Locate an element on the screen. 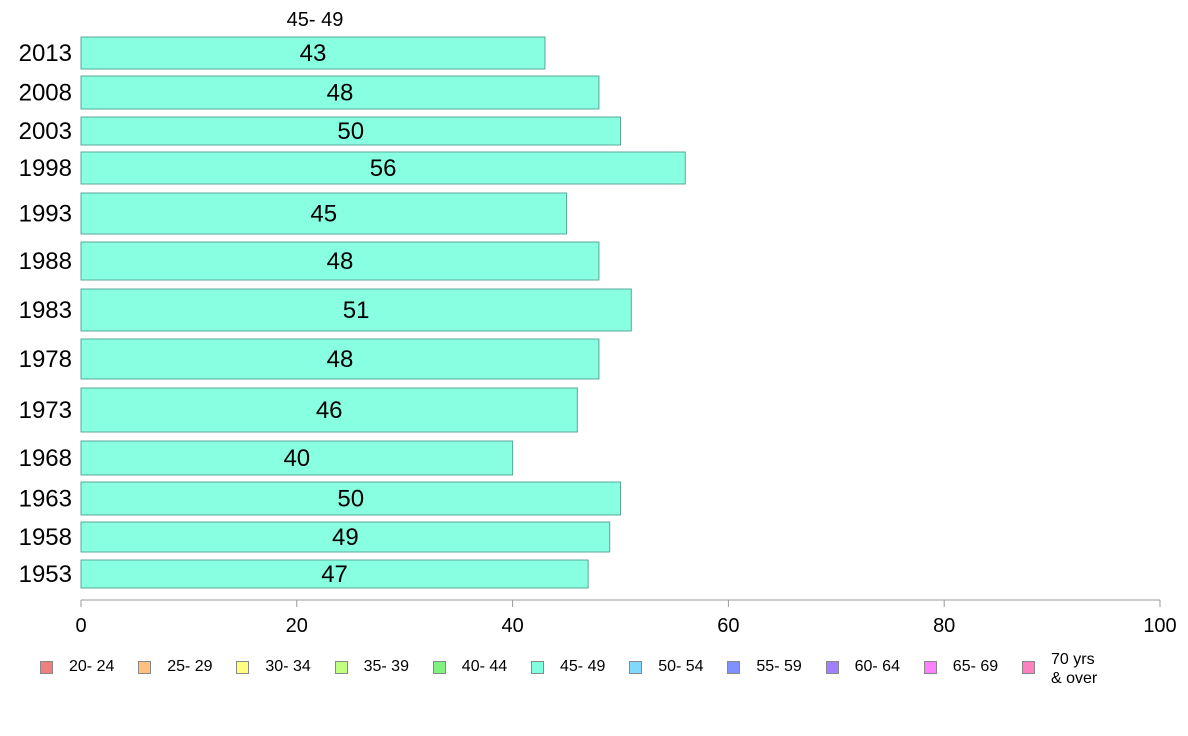  legend-label: 30- 34 is located at coordinates (288, 666).